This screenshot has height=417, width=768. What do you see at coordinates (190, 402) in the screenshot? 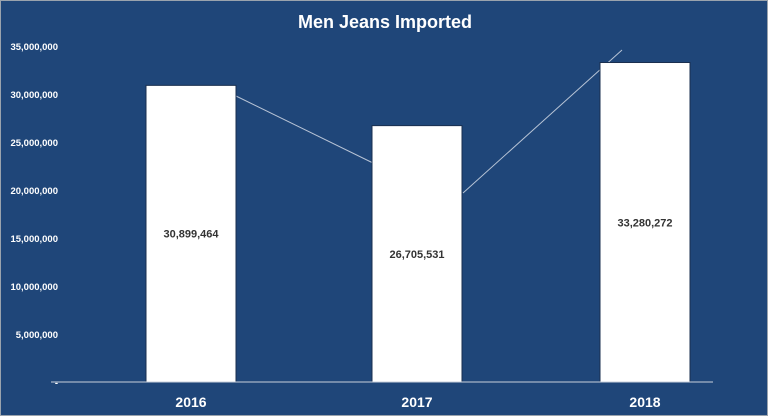
I see `x-tick-label: 2016` at bounding box center [190, 402].